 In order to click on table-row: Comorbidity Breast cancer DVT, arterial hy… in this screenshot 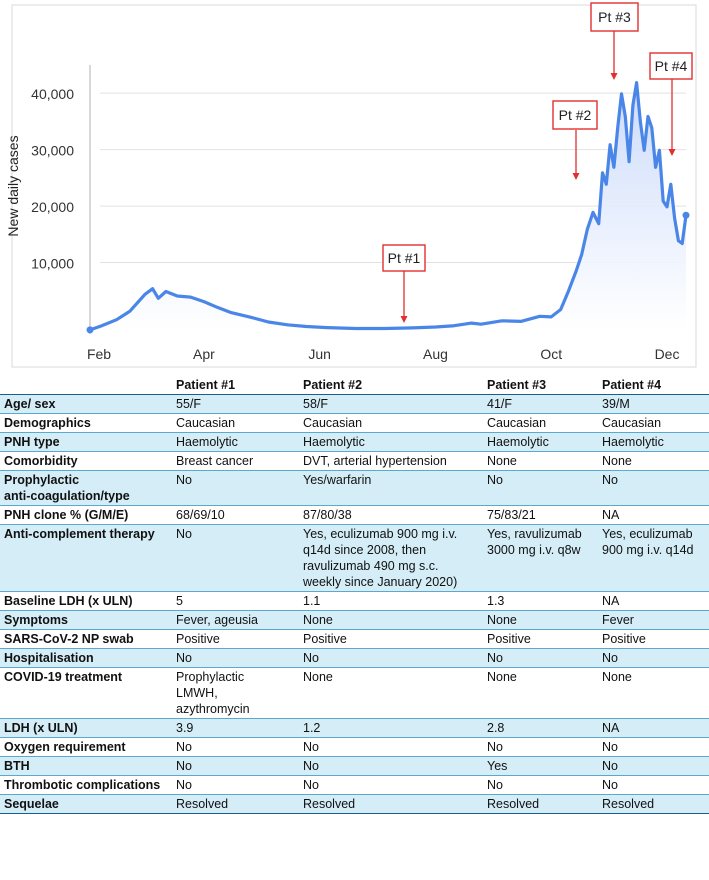, I will do `click(354, 461)`.